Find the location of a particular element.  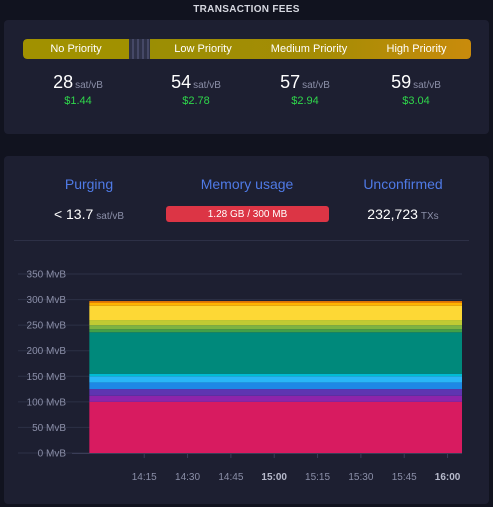

x-tick-label: 15:45 is located at coordinates (404, 477).